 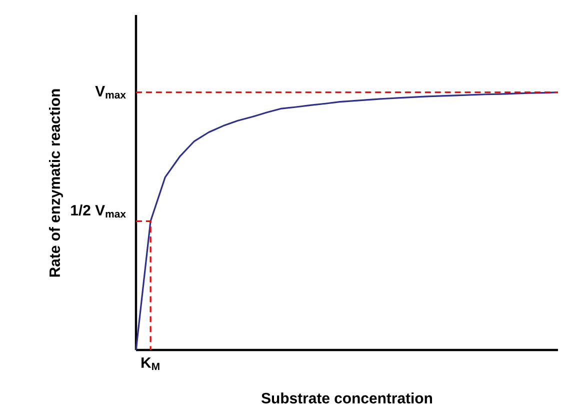 What do you see at coordinates (110, 92) in the screenshot?
I see `ref-line-label: V$_{max}$` at bounding box center [110, 92].